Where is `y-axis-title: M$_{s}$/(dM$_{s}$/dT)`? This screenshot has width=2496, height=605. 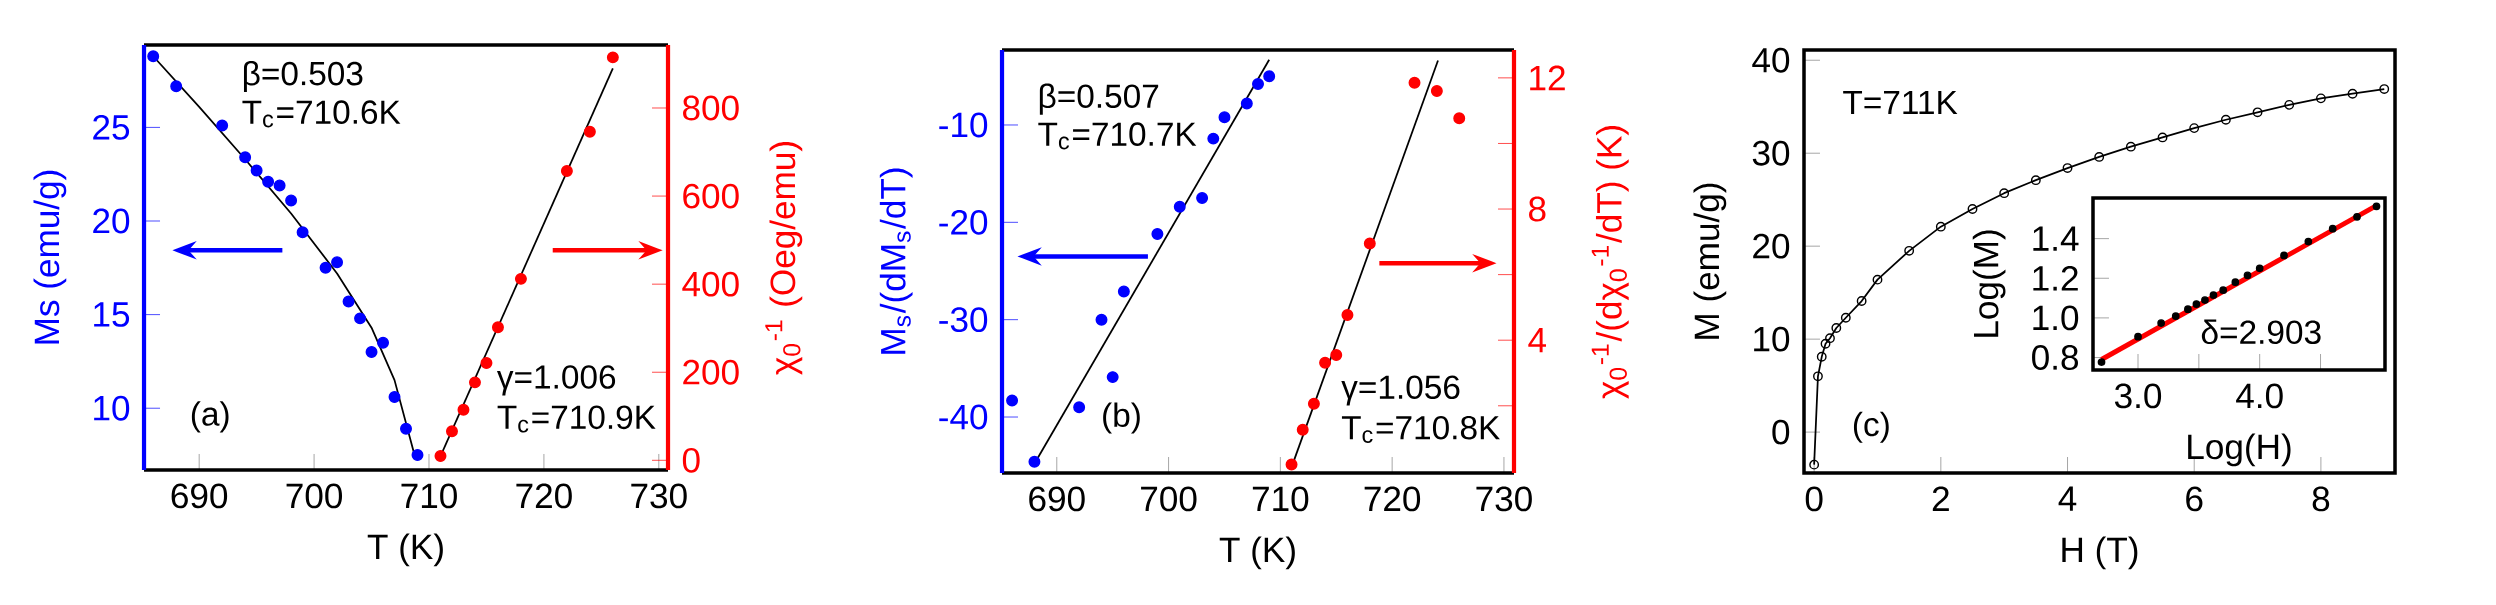 y-axis-title: M$_{s}$/(dM$_{s}$/dT) is located at coordinates (896, 261).